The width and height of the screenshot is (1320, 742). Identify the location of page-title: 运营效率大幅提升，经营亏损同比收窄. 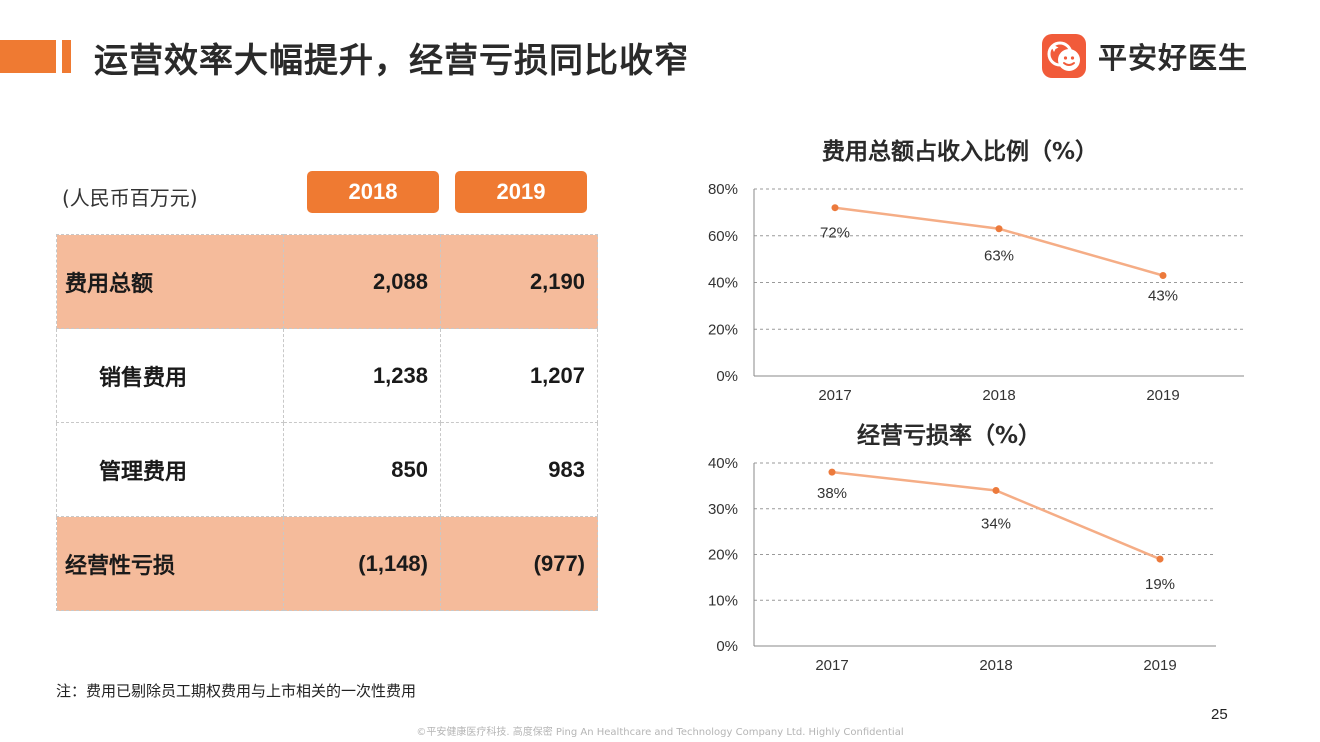
(391, 61).